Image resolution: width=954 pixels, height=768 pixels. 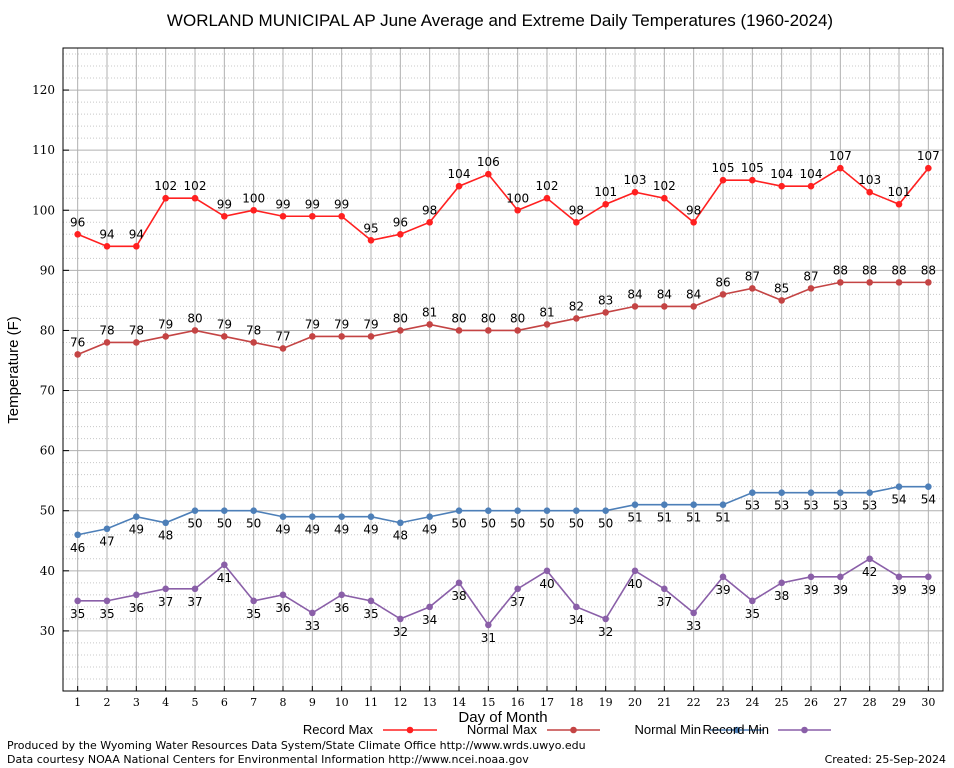 What do you see at coordinates (752, 702) in the screenshot?
I see `x-tick-label: 24` at bounding box center [752, 702].